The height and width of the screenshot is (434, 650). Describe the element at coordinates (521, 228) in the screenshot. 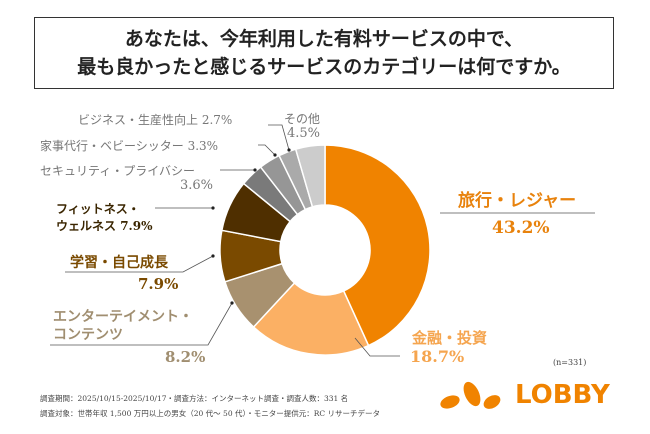

I see `value-travel: 43.2%` at that location.